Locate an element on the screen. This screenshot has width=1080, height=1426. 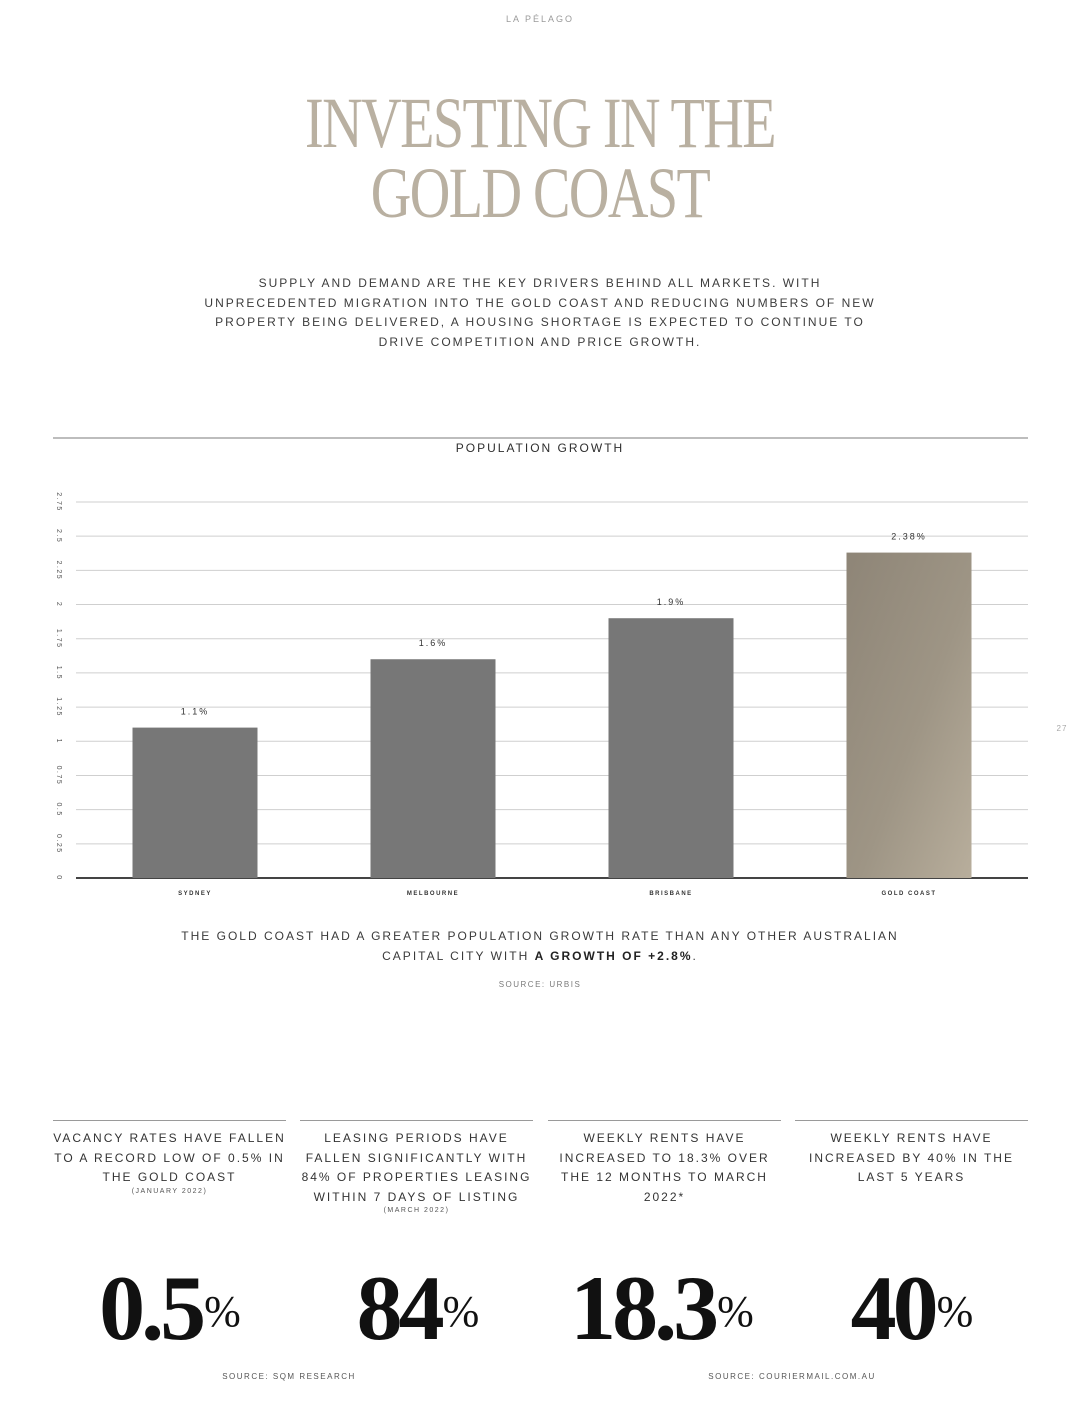
y-tick-label: 0.5 is located at coordinates (58, 810).